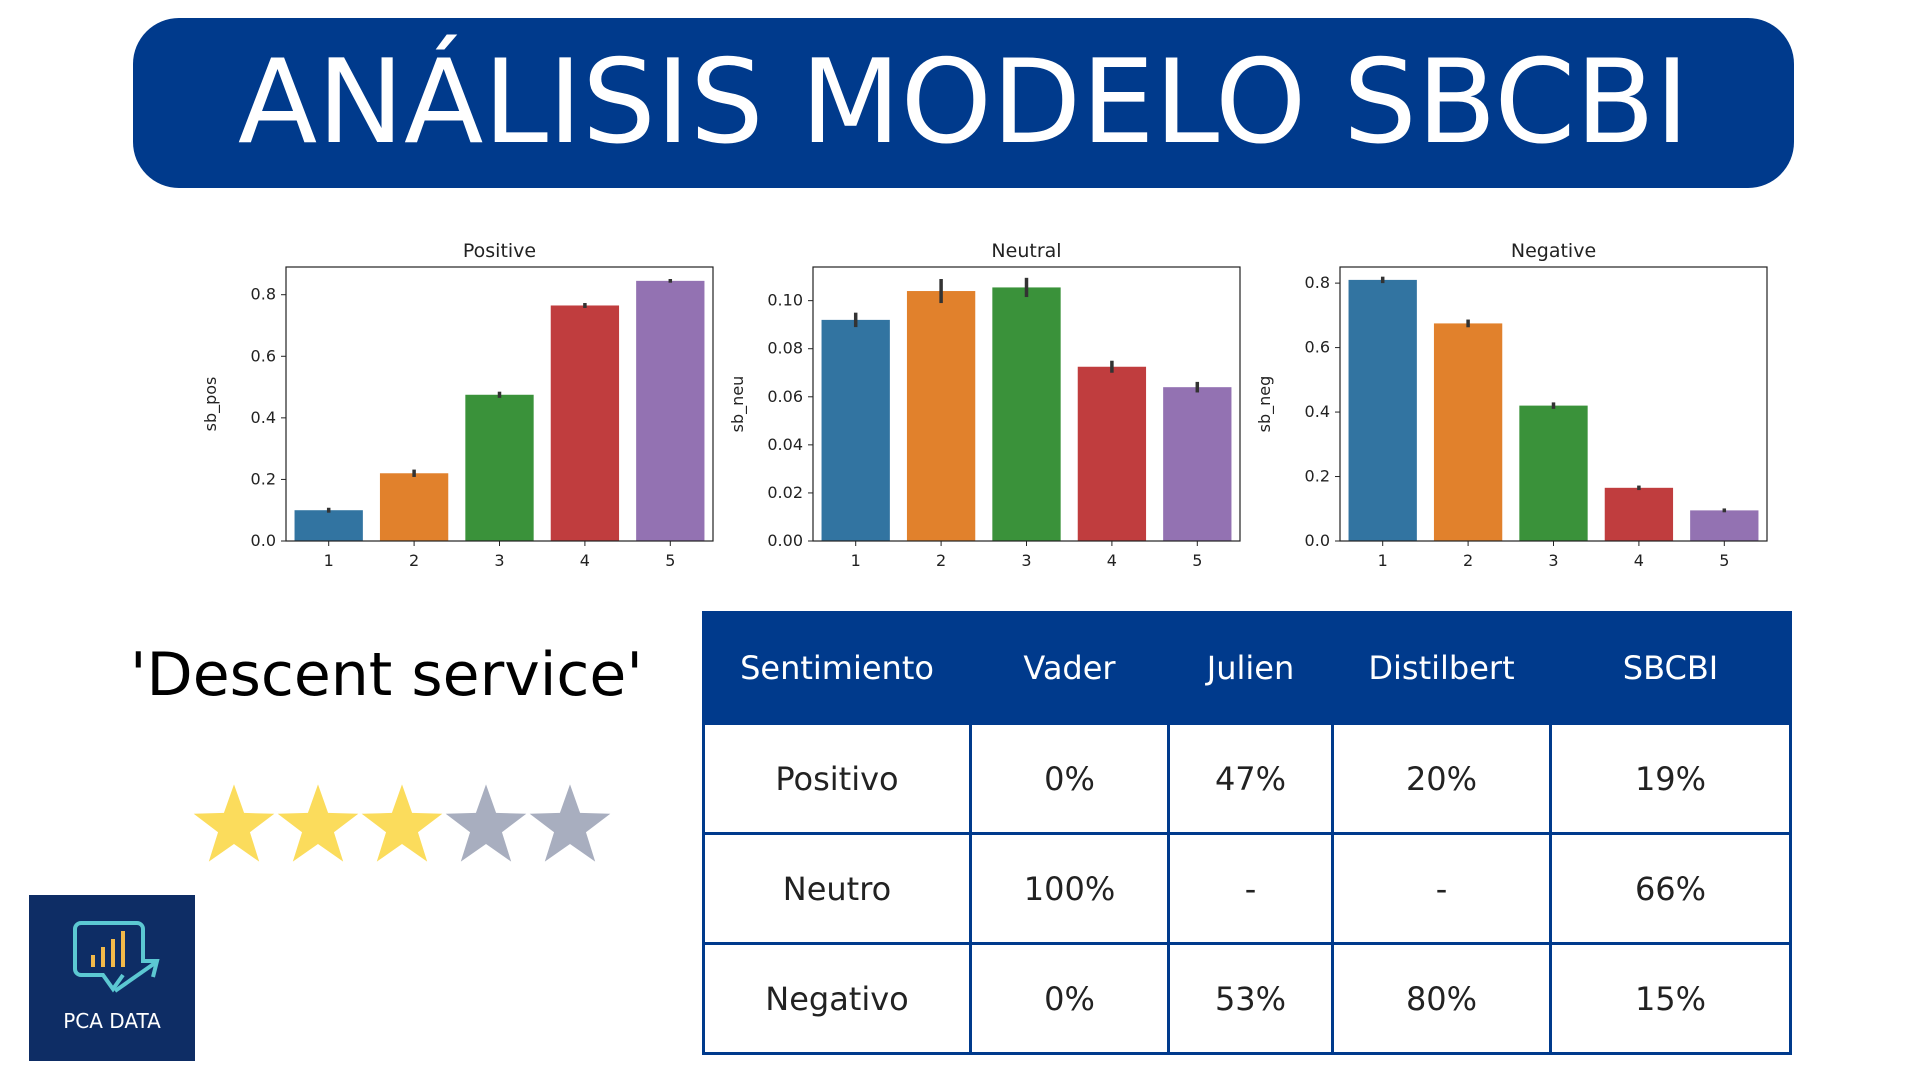 This screenshot has width=1920, height=1080. Describe the element at coordinates (1265, 404) in the screenshot. I see `y-axis-label: sb_neg` at that location.